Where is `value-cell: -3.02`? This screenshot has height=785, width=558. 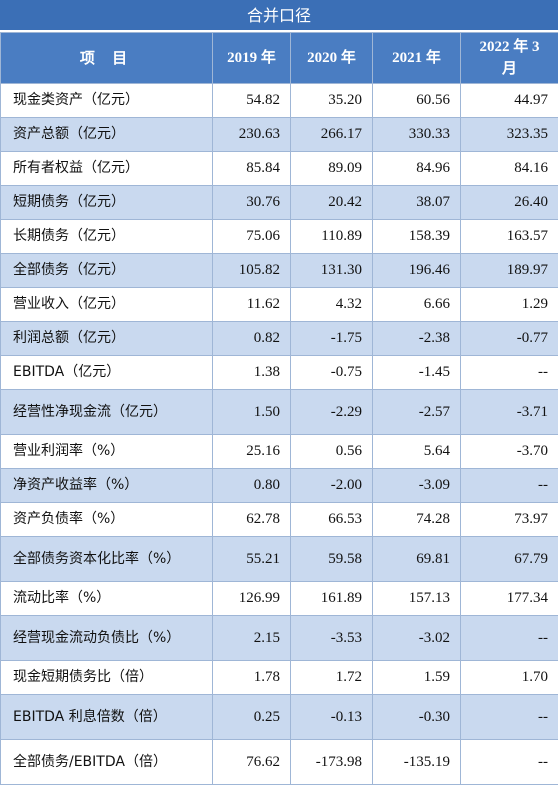 value-cell: -3.02 is located at coordinates (417, 638).